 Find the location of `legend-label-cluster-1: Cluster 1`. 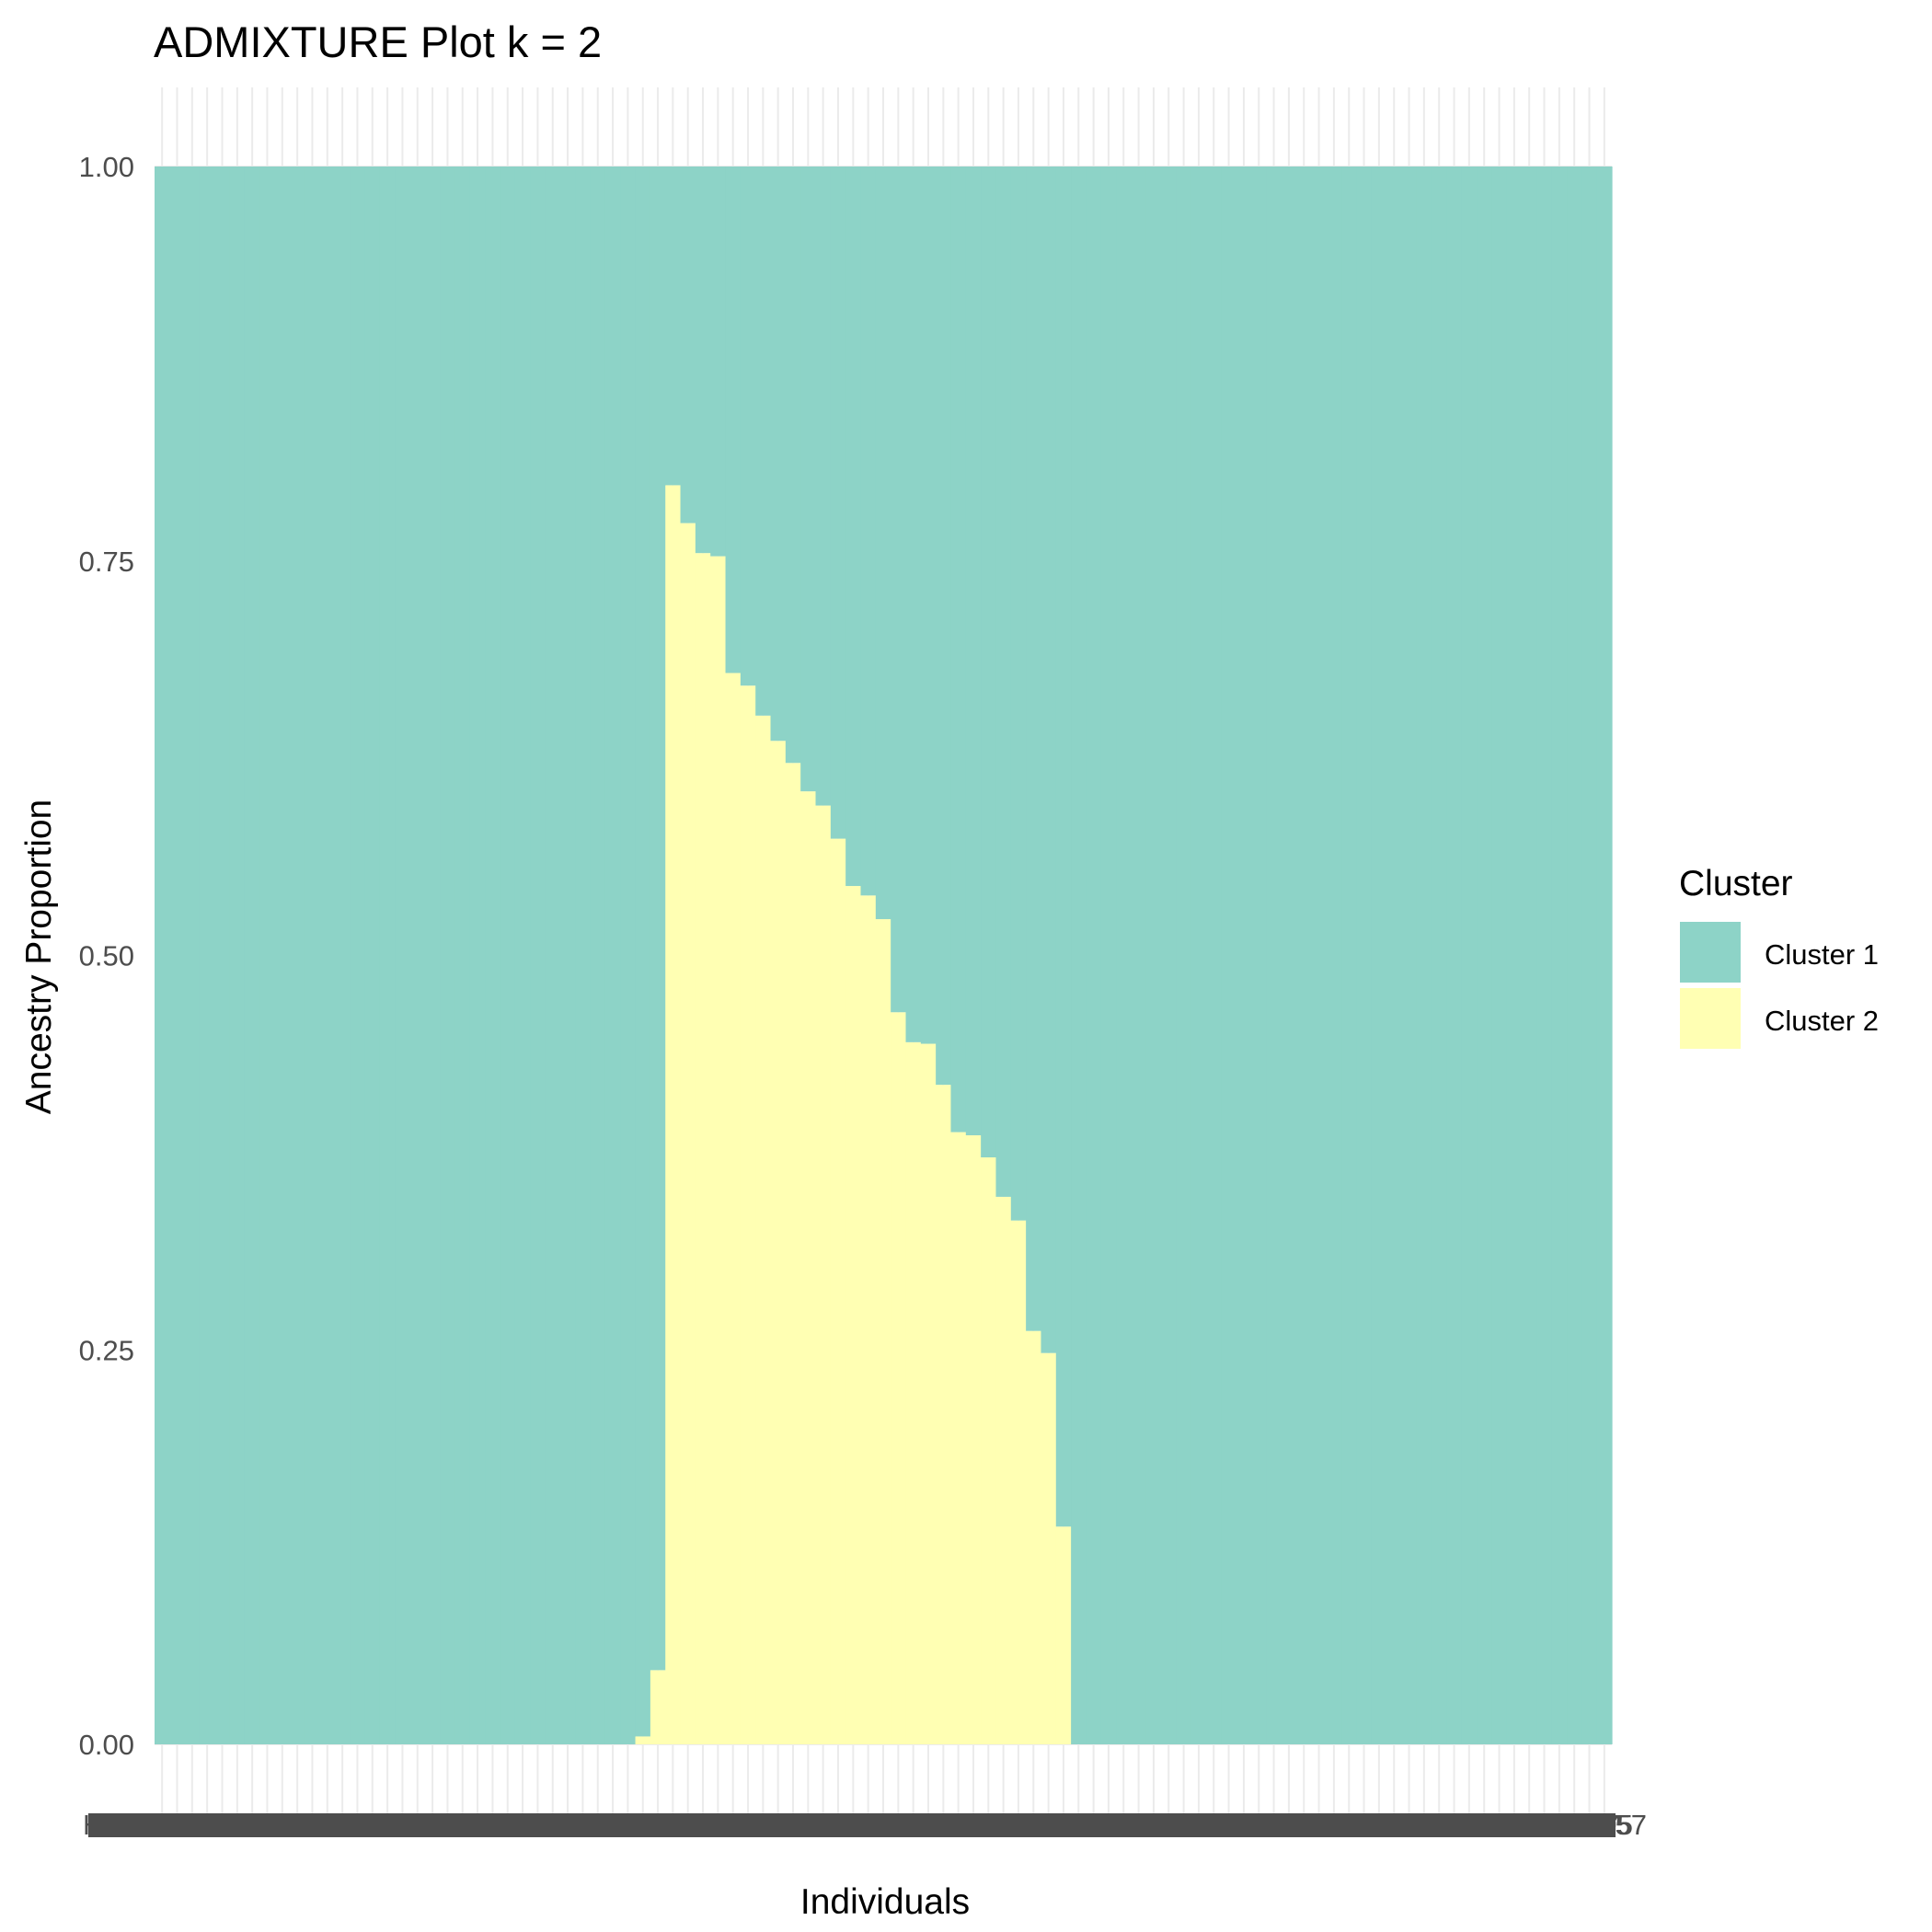

legend-label-cluster-1: Cluster 1 is located at coordinates (1822, 954).